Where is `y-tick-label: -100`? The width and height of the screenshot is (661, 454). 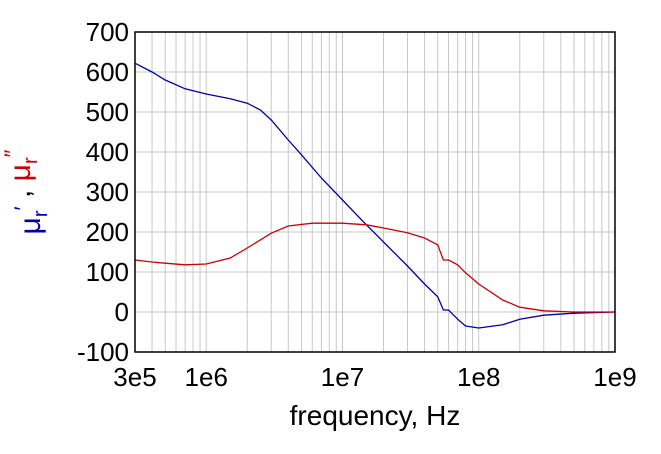 y-tick-label: -100 is located at coordinates (103, 352).